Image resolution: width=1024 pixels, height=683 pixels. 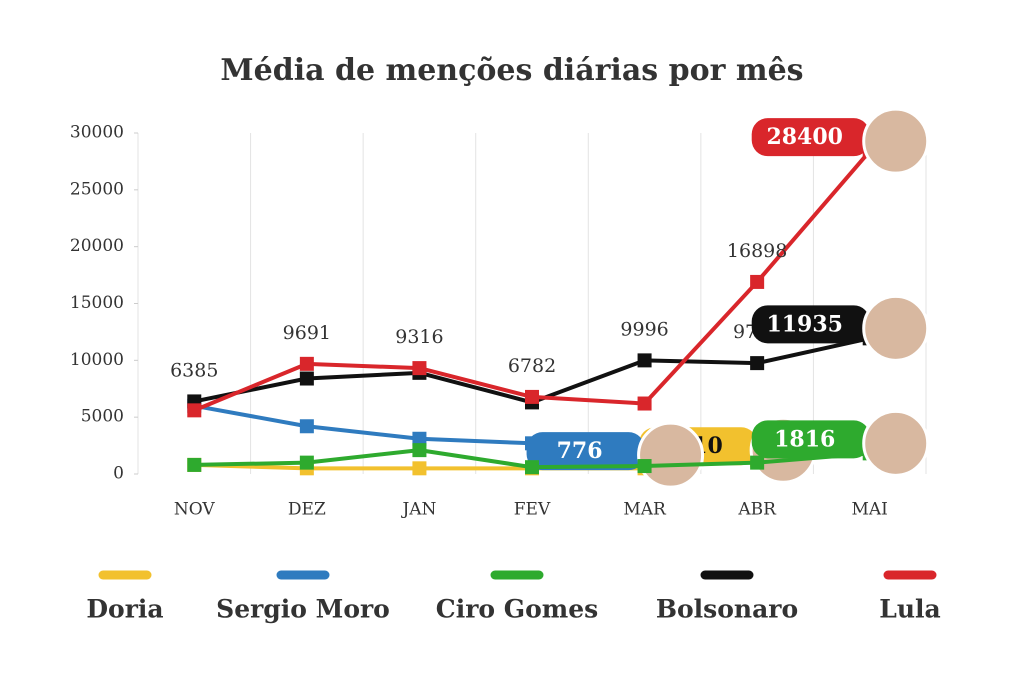 What do you see at coordinates (644, 329) in the screenshot?
I see `value-label: 9996` at bounding box center [644, 329].